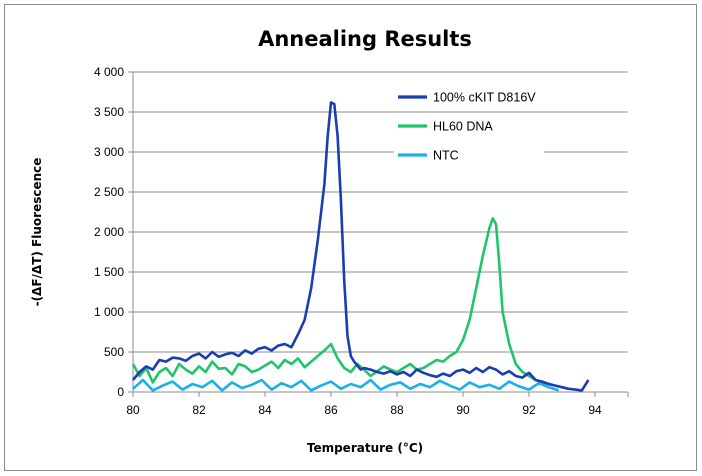 The width and height of the screenshot is (702, 476). What do you see at coordinates (133, 410) in the screenshot?
I see `x-tick-label: 80` at bounding box center [133, 410].